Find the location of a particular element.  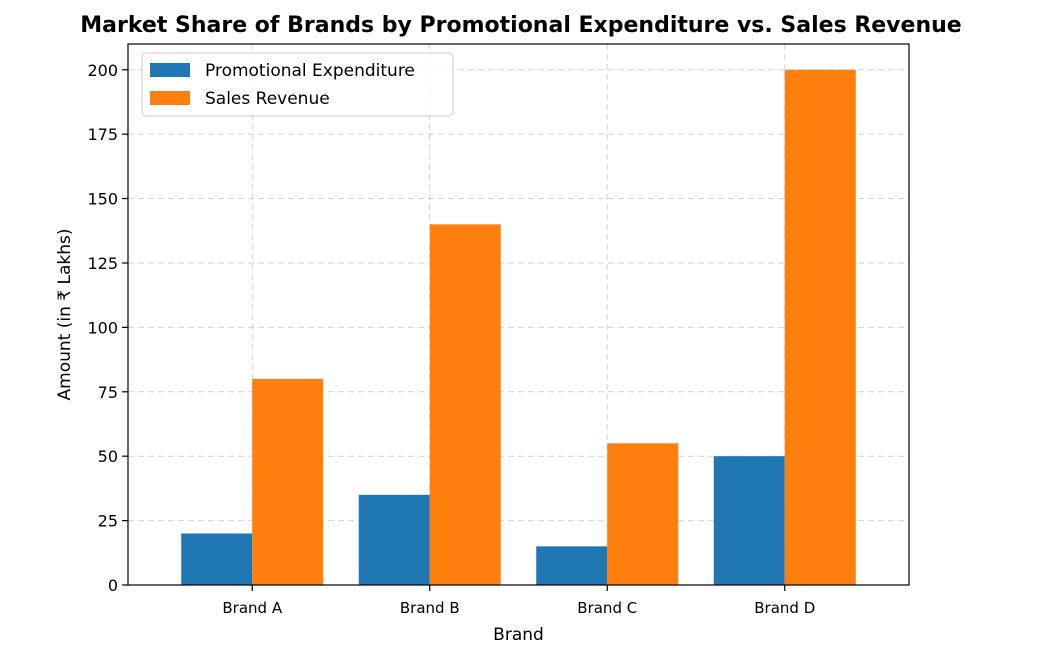

y-tick-label: 175 is located at coordinates (102, 134).